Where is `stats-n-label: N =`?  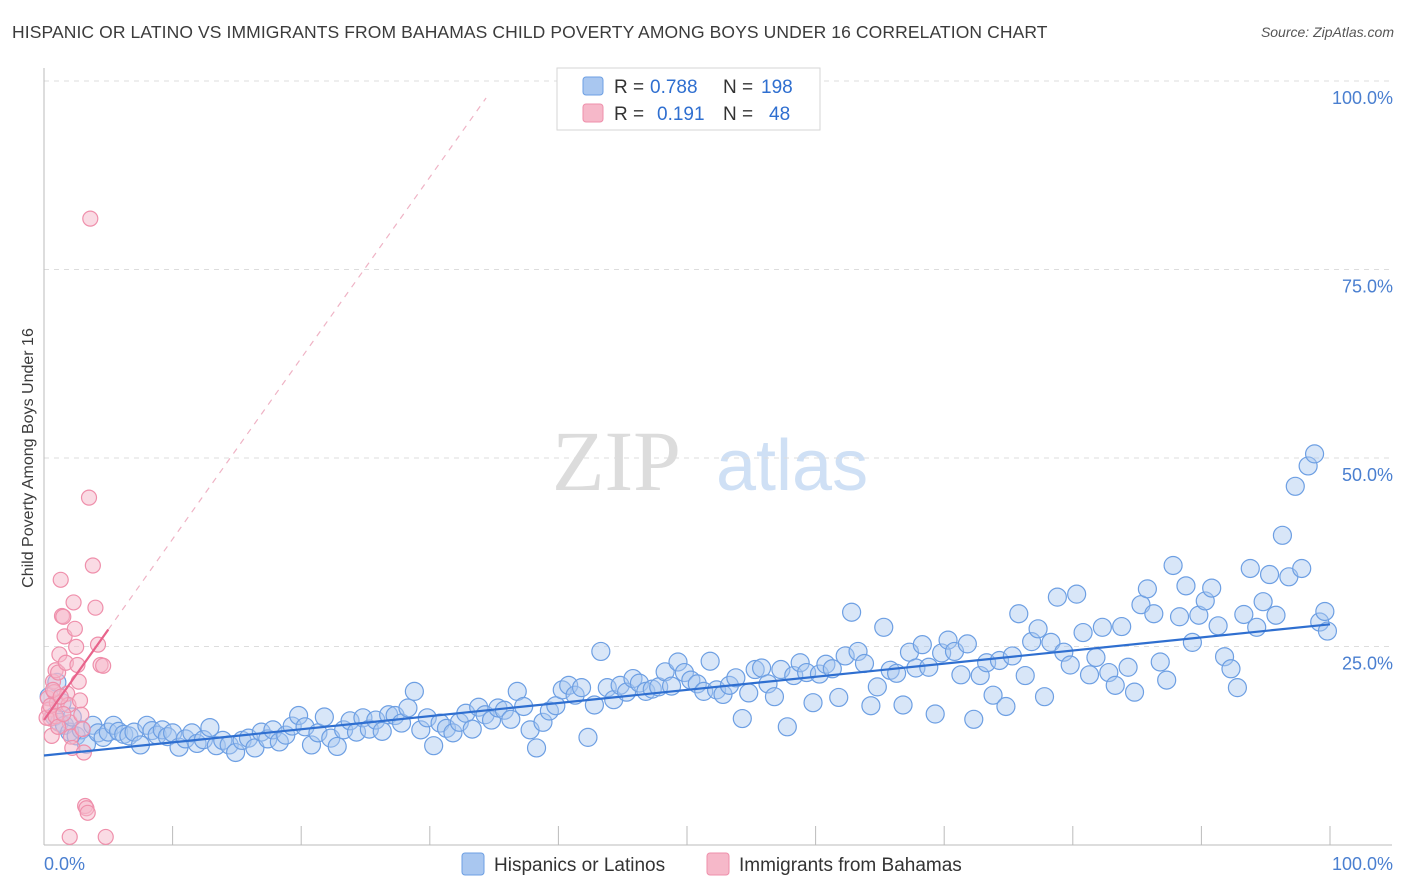 stats-n-label: N = is located at coordinates (738, 114).